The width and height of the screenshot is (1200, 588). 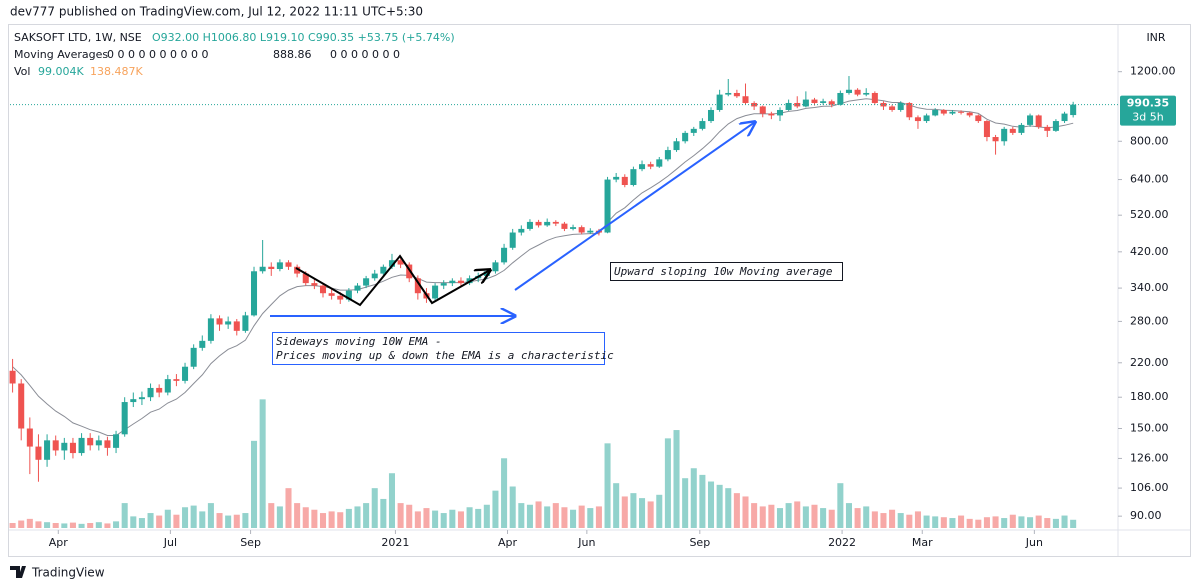 I want to click on ma-zeros: 0 0 0 0 0 0 0, so click(x=365, y=54).